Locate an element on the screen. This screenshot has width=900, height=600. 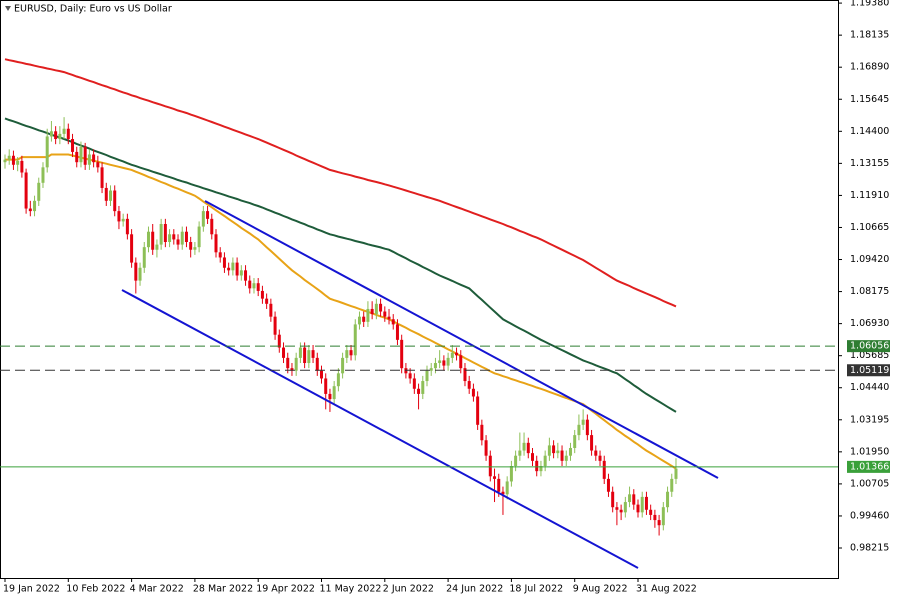
price-tag-label: 1.05119 is located at coordinates (869, 370).